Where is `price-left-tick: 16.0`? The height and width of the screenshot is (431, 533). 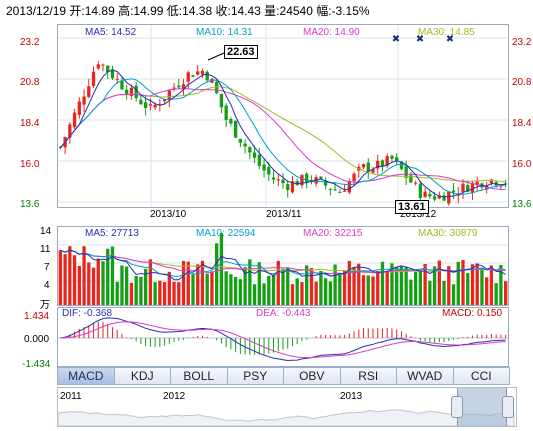 price-left-tick: 16.0 is located at coordinates (30, 164).